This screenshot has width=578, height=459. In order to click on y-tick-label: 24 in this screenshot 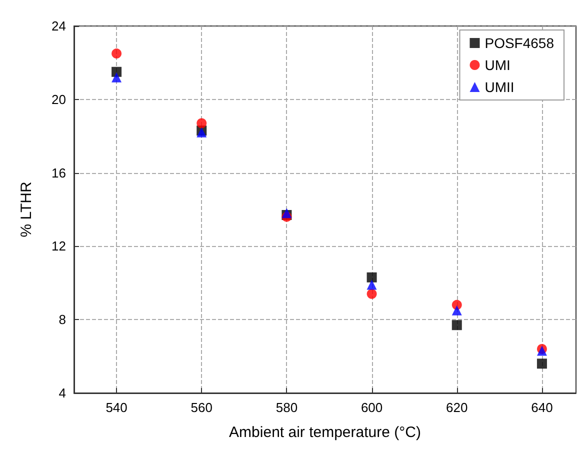, I will do `click(59, 26)`.